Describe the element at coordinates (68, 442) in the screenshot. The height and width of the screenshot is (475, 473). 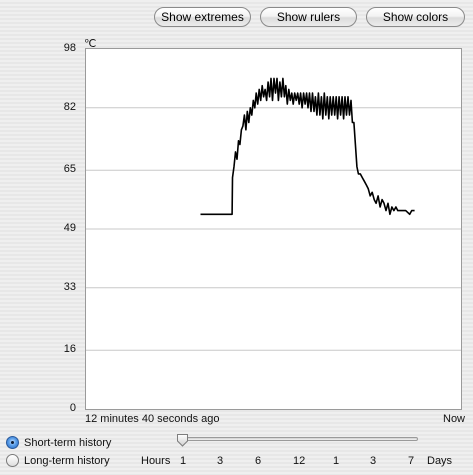
I see `short-term-label: Short-term history` at that location.